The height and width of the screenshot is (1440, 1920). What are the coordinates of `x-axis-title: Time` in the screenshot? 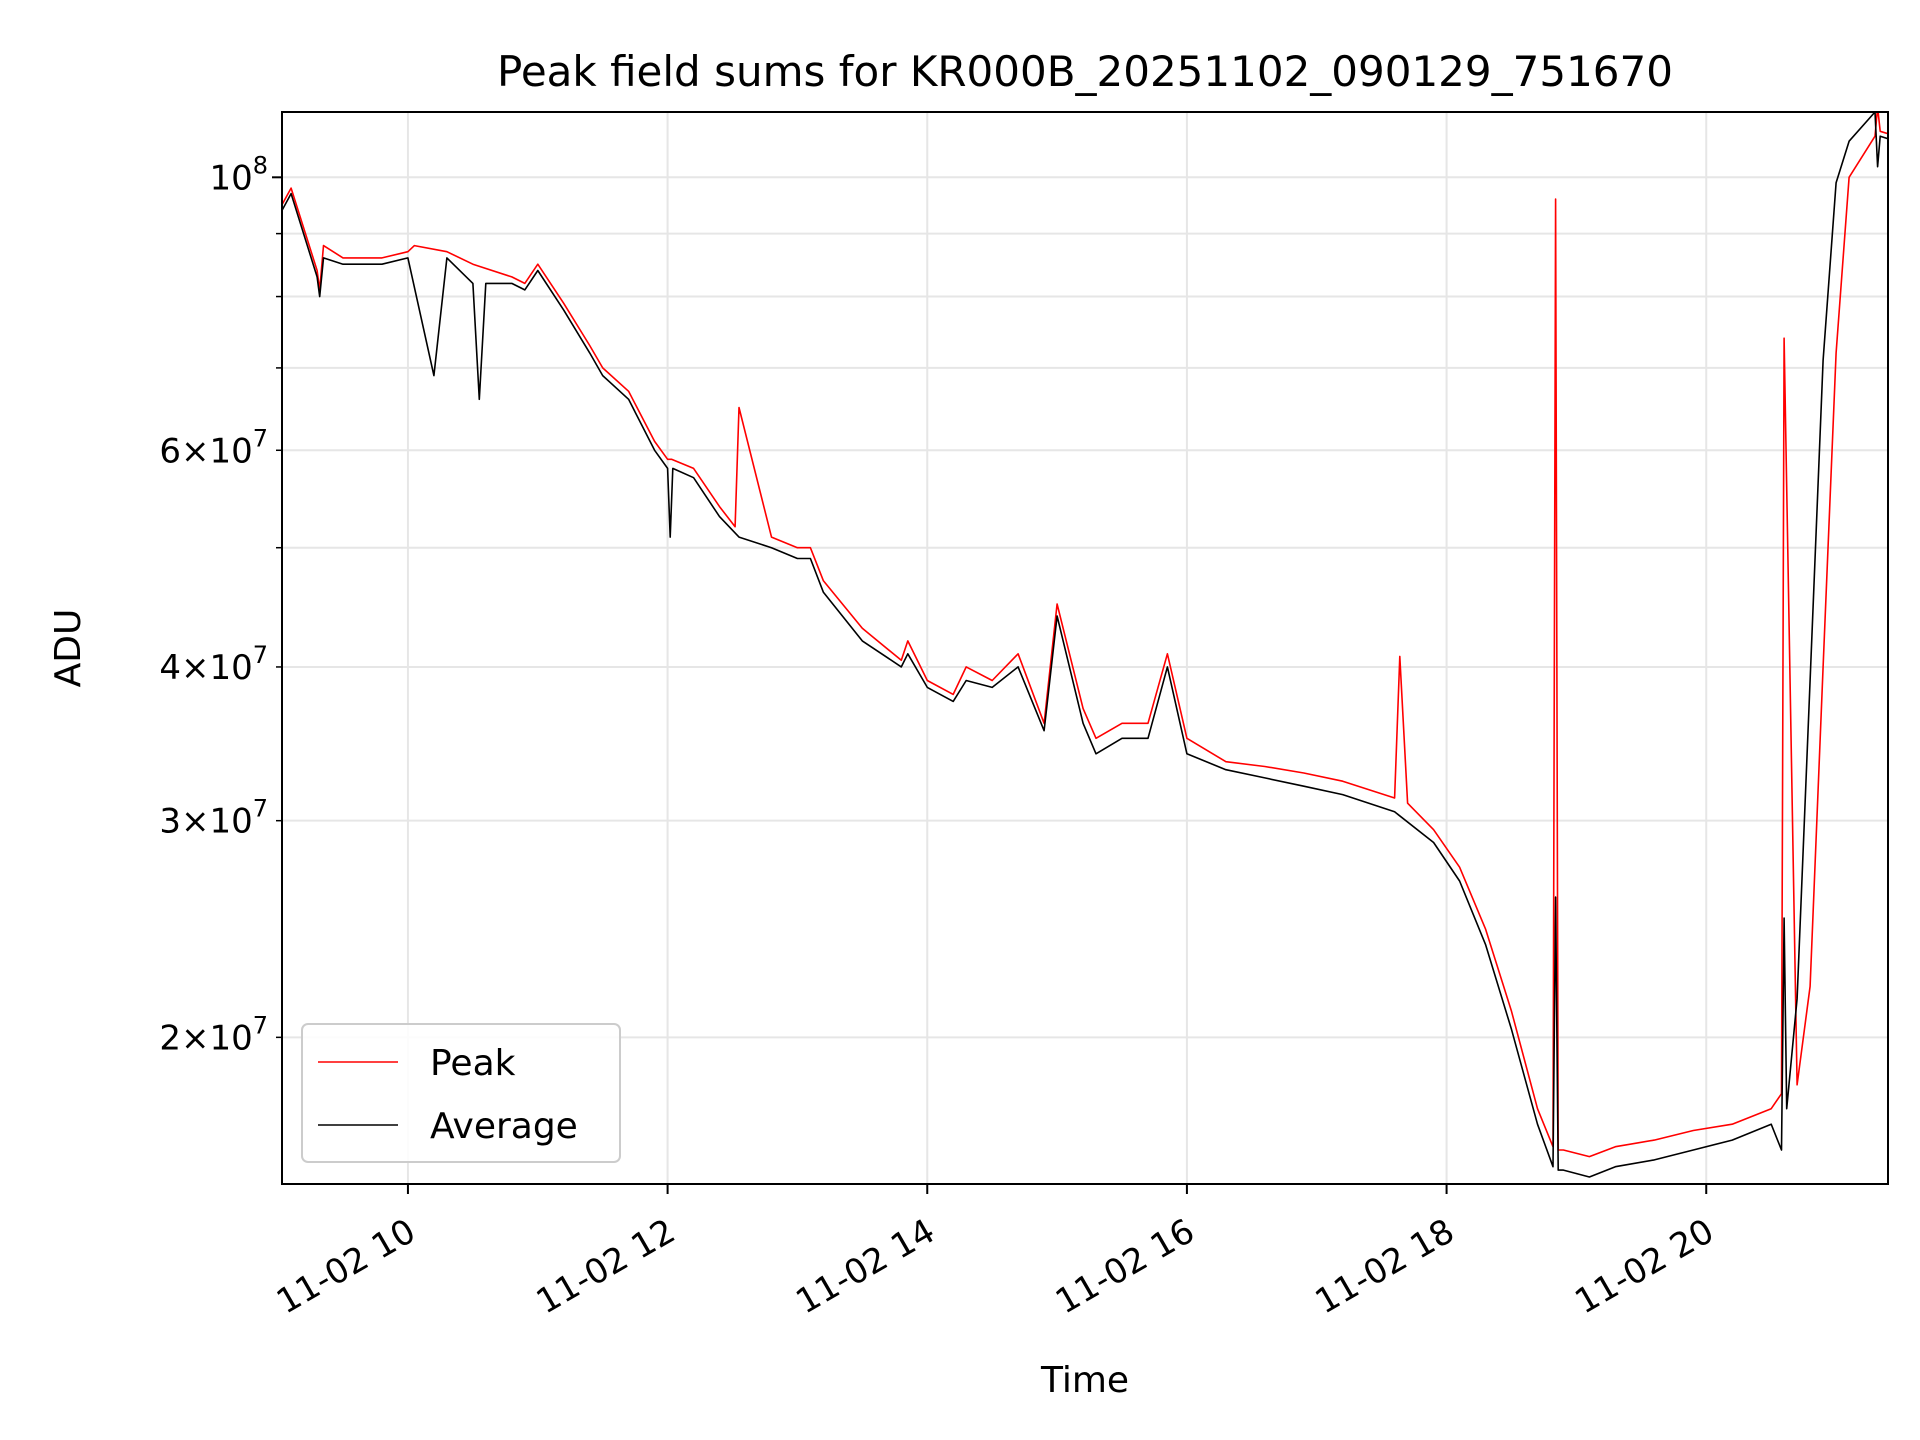 It's located at (1084, 1380).